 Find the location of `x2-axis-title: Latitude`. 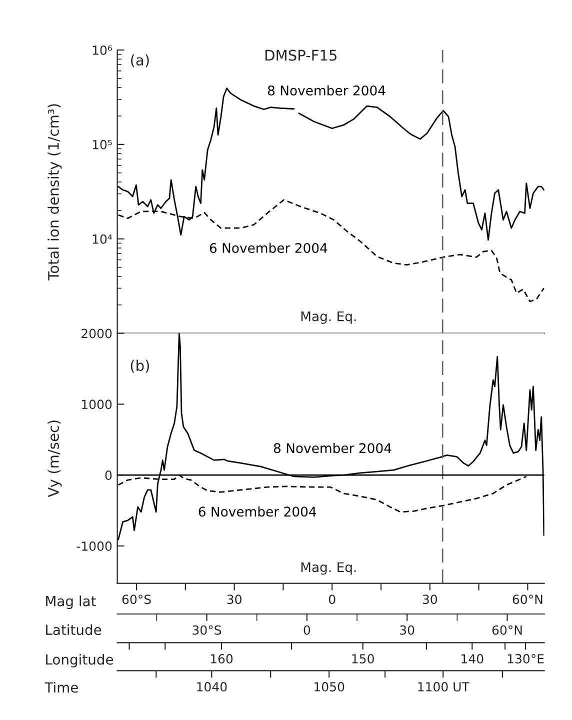

x2-axis-title: Latitude is located at coordinates (74, 630).